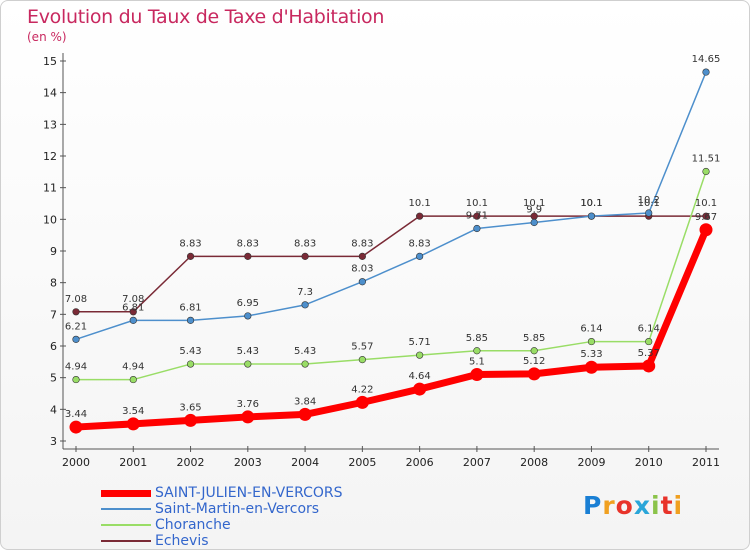 The image size is (750, 550). What do you see at coordinates (420, 462) in the screenshot?
I see `x-tick-label: 2006` at bounding box center [420, 462].